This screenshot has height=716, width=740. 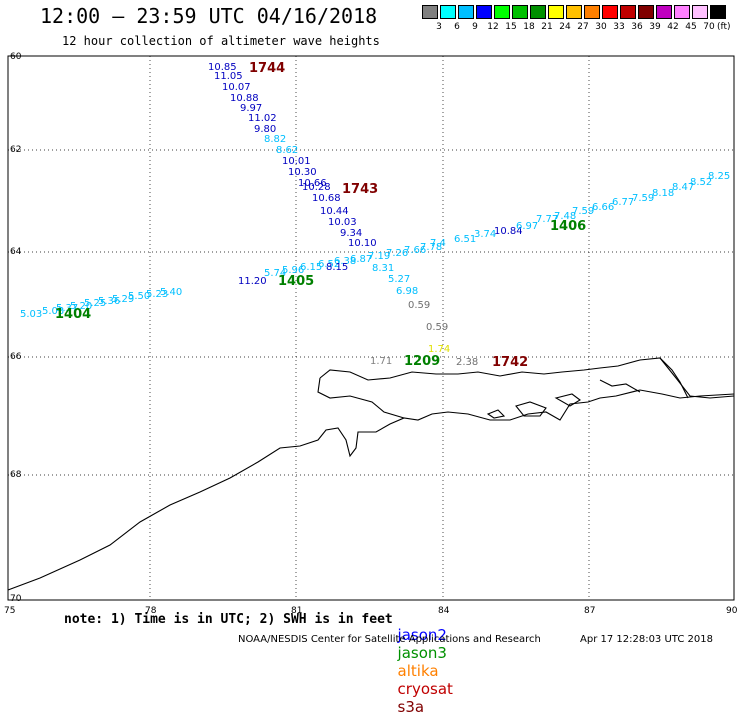 I want to click on jason3-swh-value: 7.66, so click(x=415, y=250).